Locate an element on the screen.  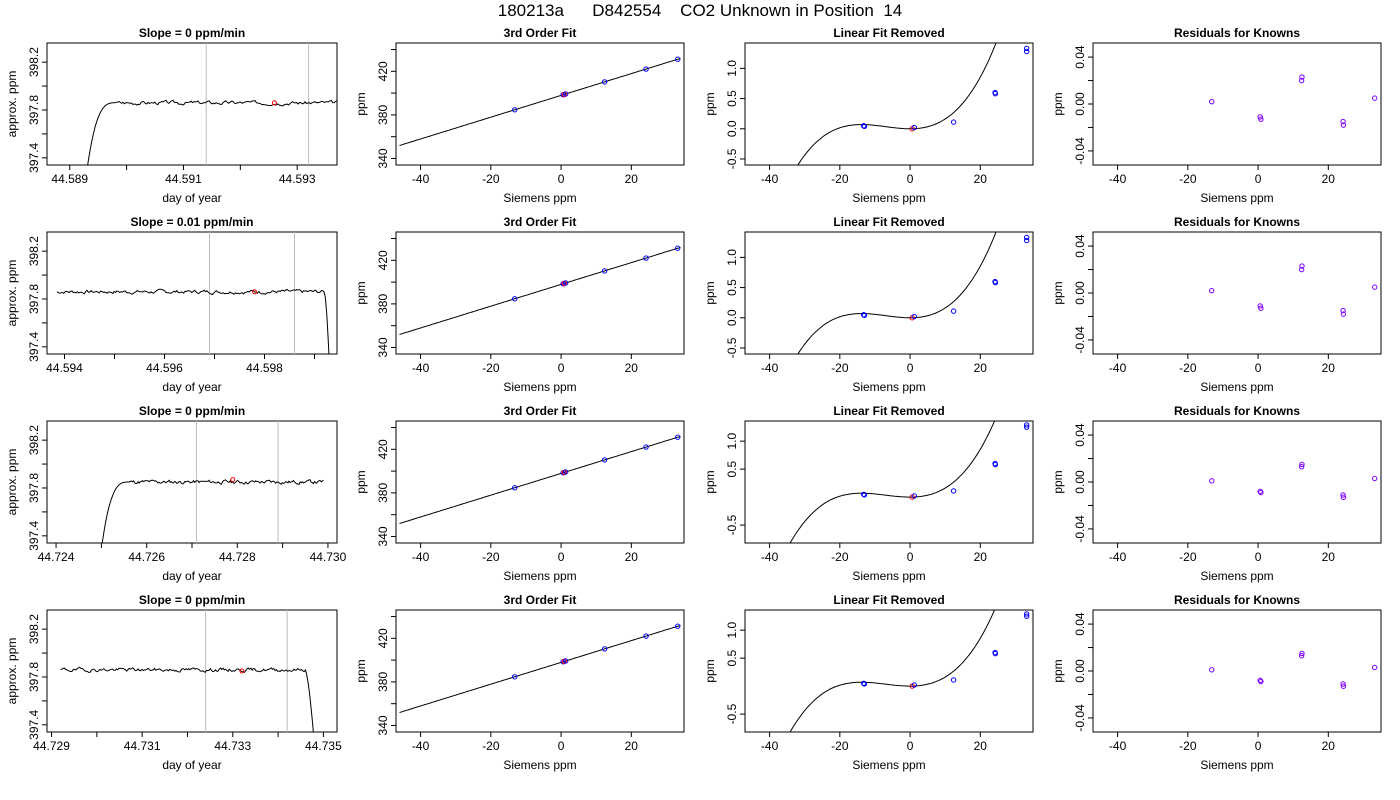
y-tick-label: 0.5 is located at coordinates (732, 657).